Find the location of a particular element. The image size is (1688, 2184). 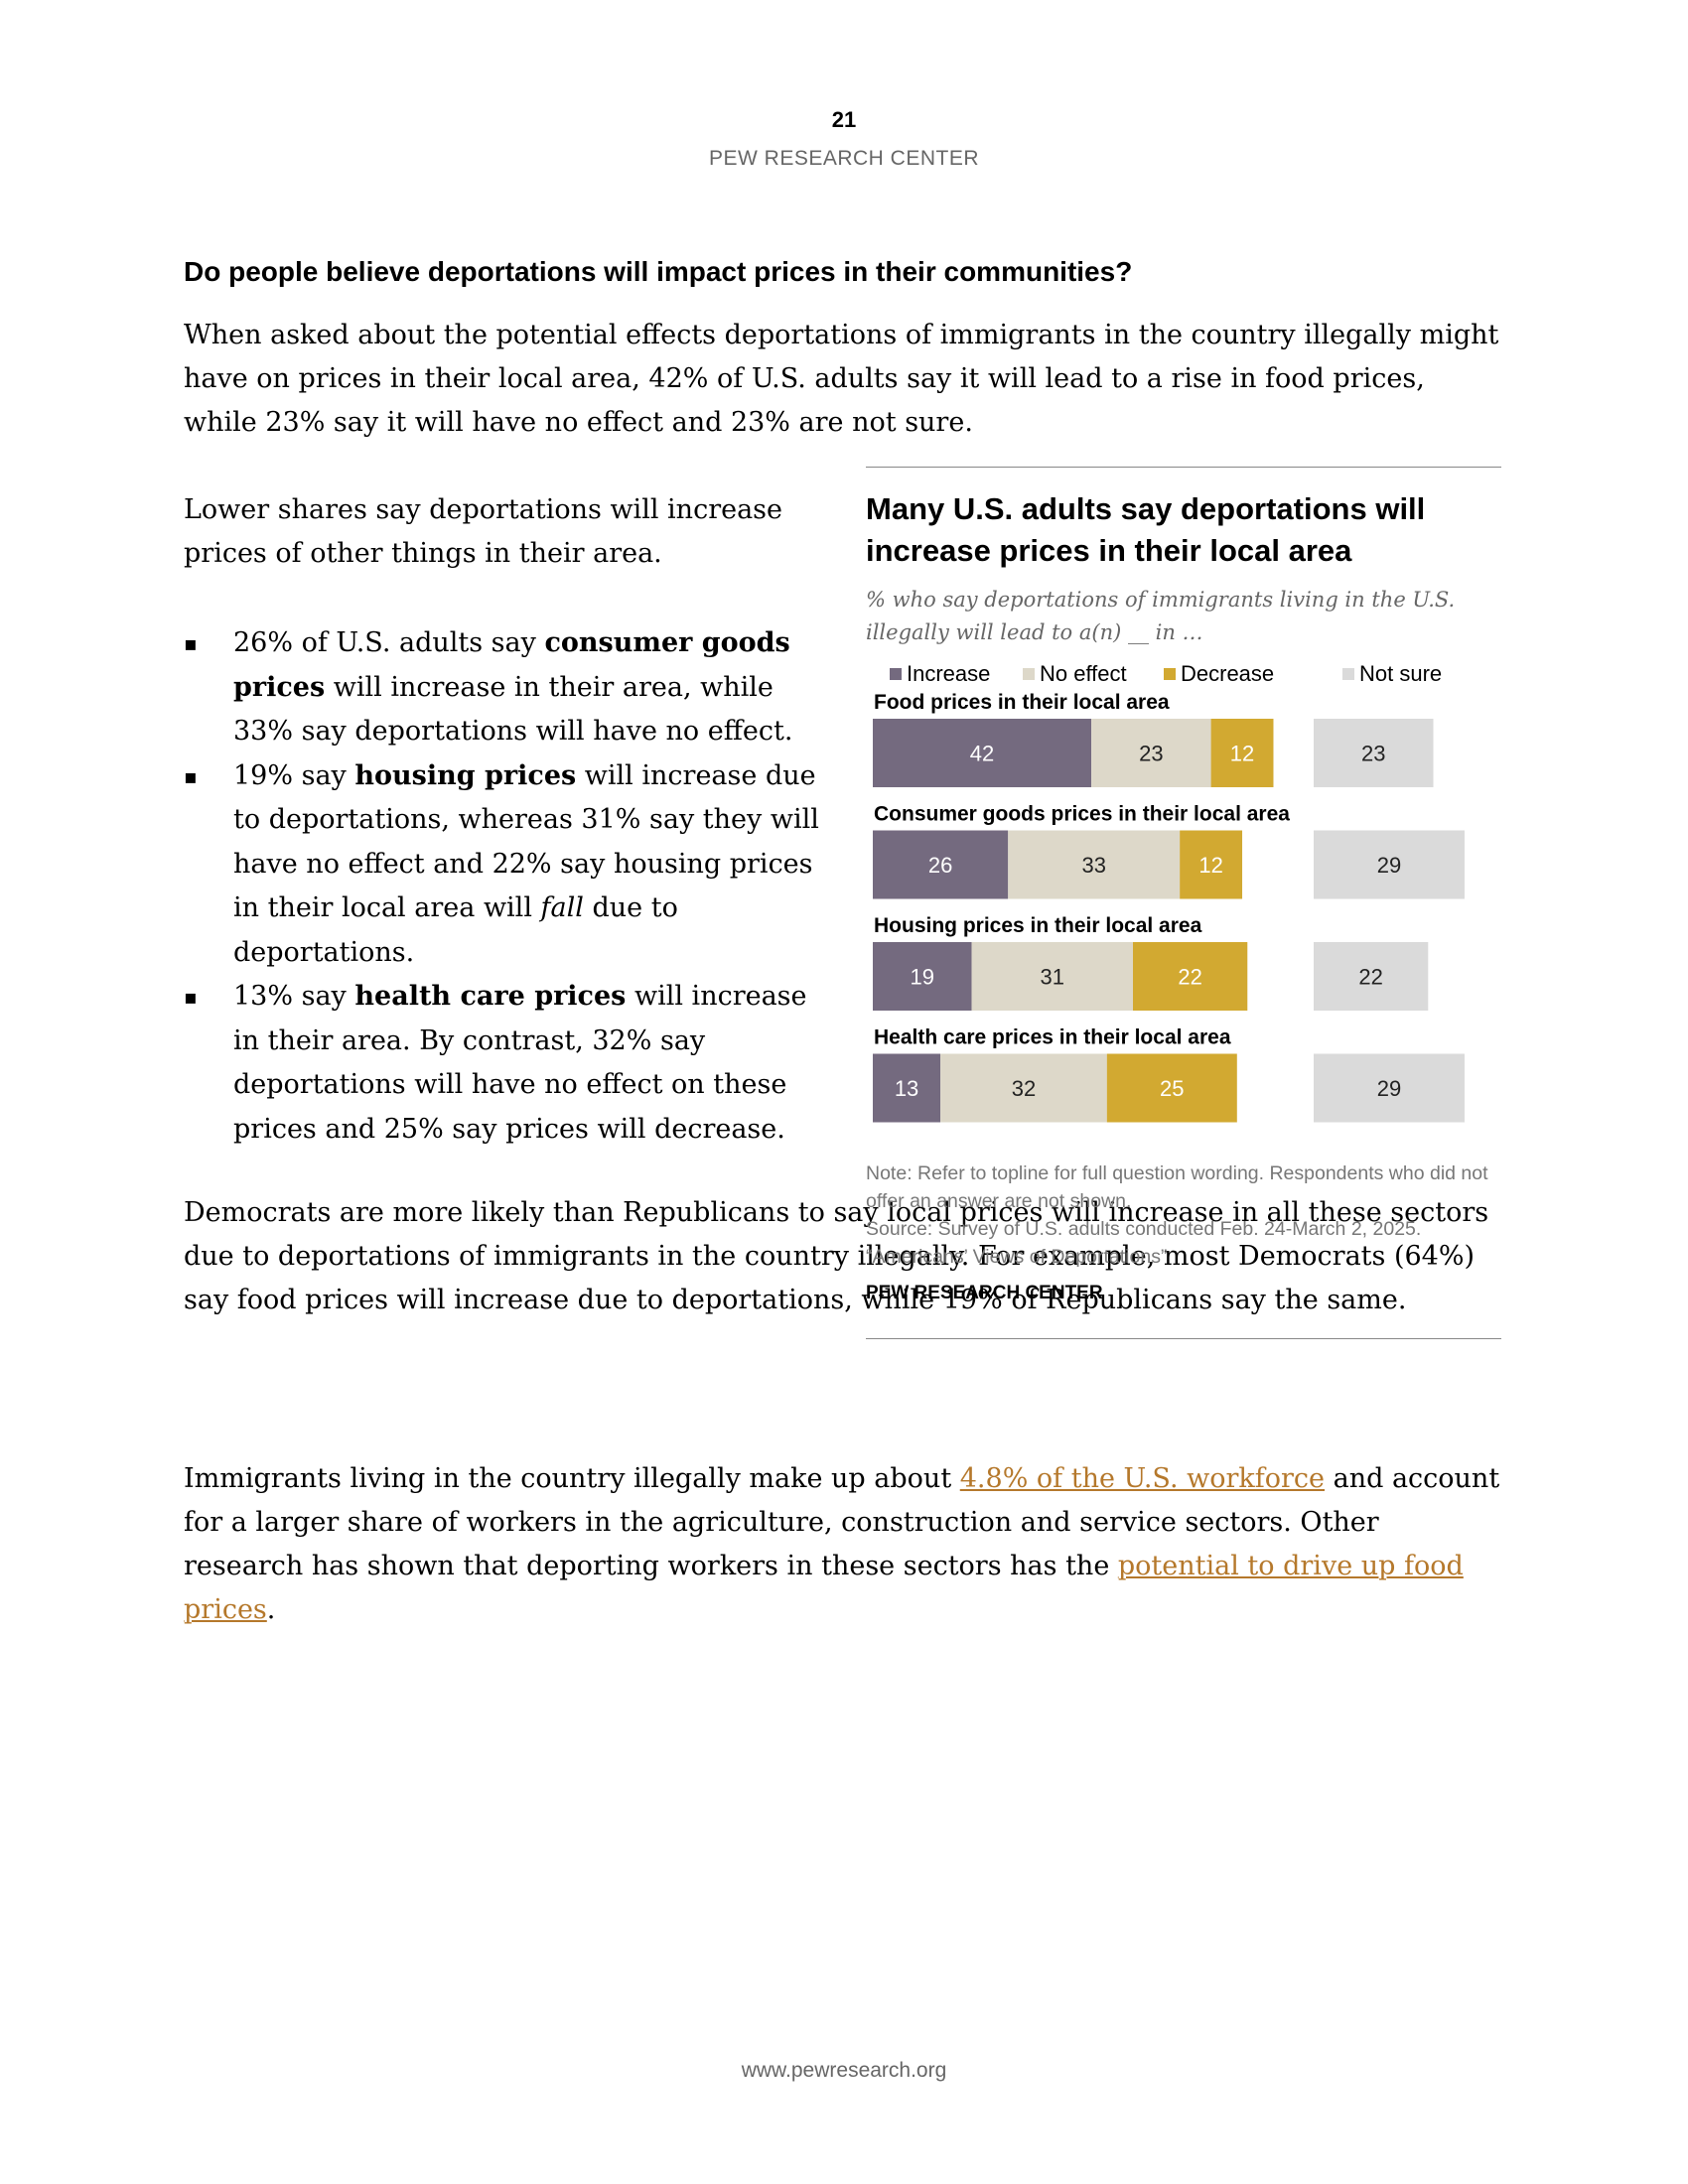

legend-item-increase: Increase is located at coordinates (940, 674).